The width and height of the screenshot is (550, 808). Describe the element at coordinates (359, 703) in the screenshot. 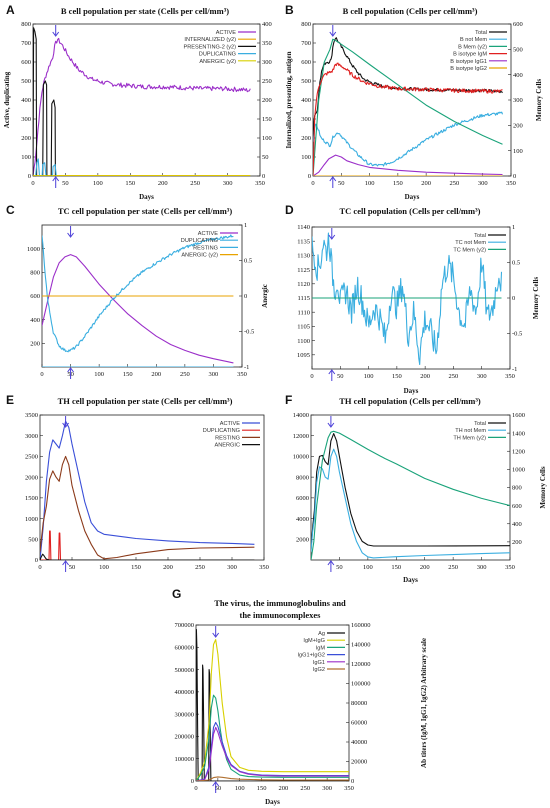

I see `y2-tick-label: 80000` at that location.